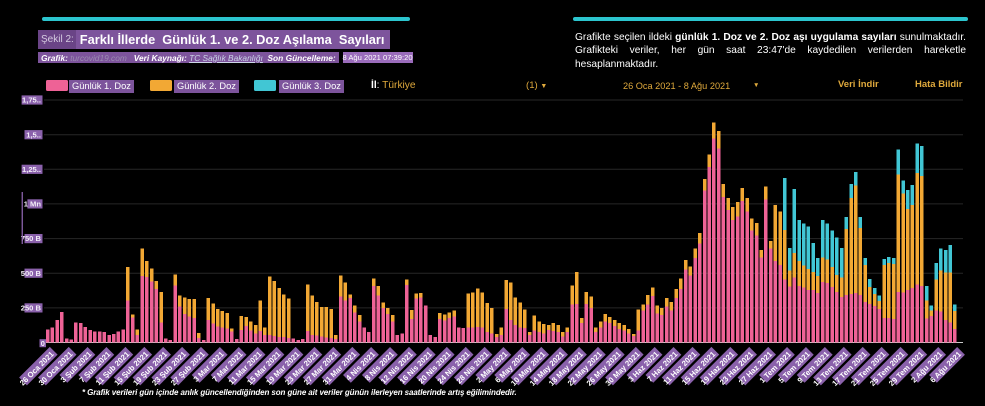  Describe the element at coordinates (31, 169) in the screenshot. I see `svg-text: 1,25..` at that location.